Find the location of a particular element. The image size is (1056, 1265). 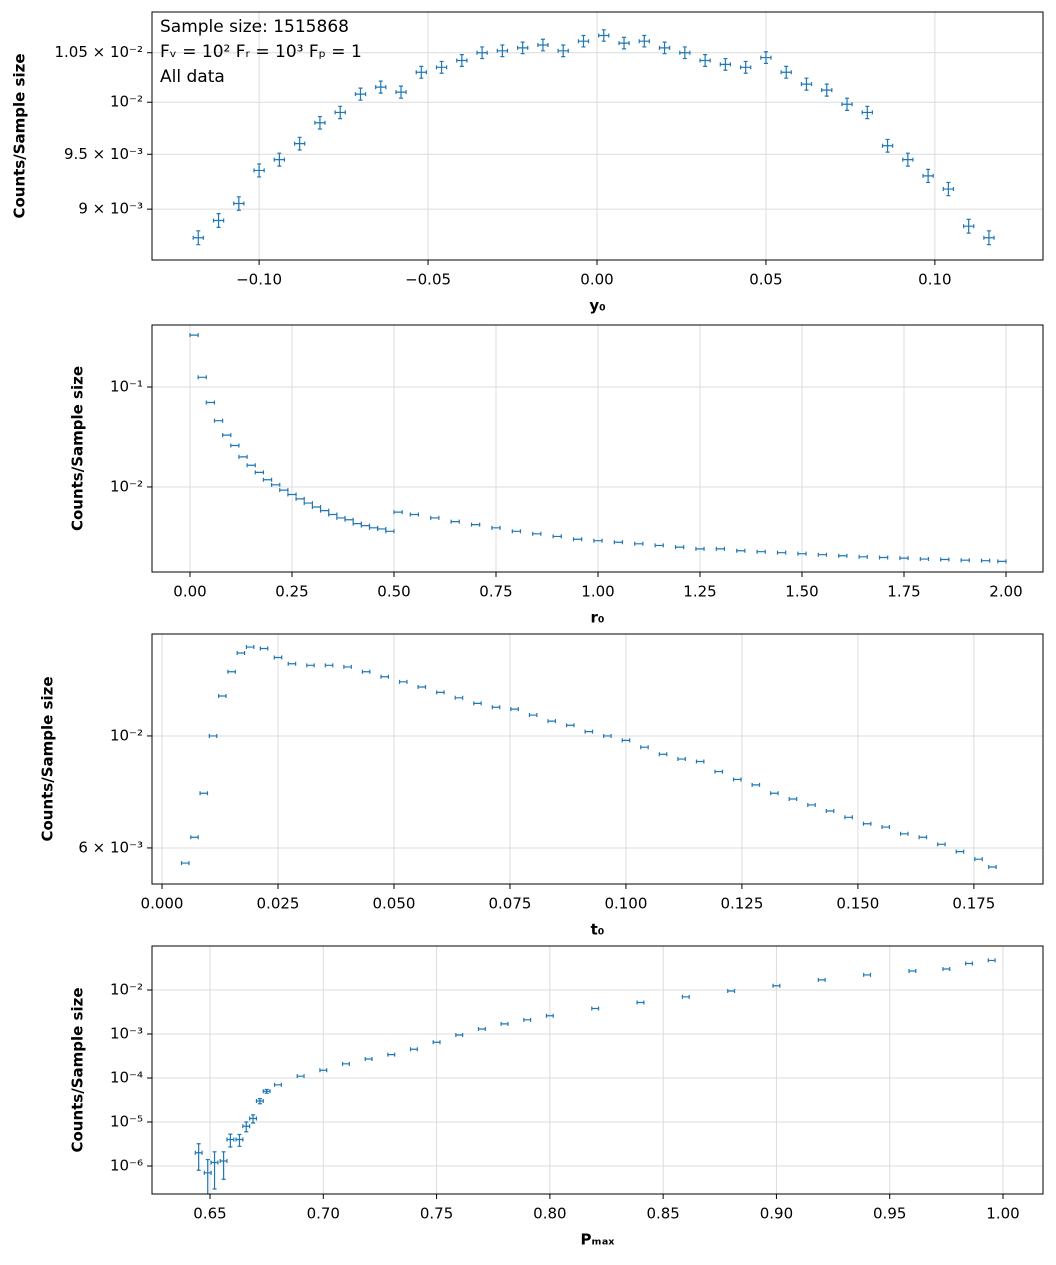

y-tick-label: 9 × 10⁻³ is located at coordinates (110, 209).